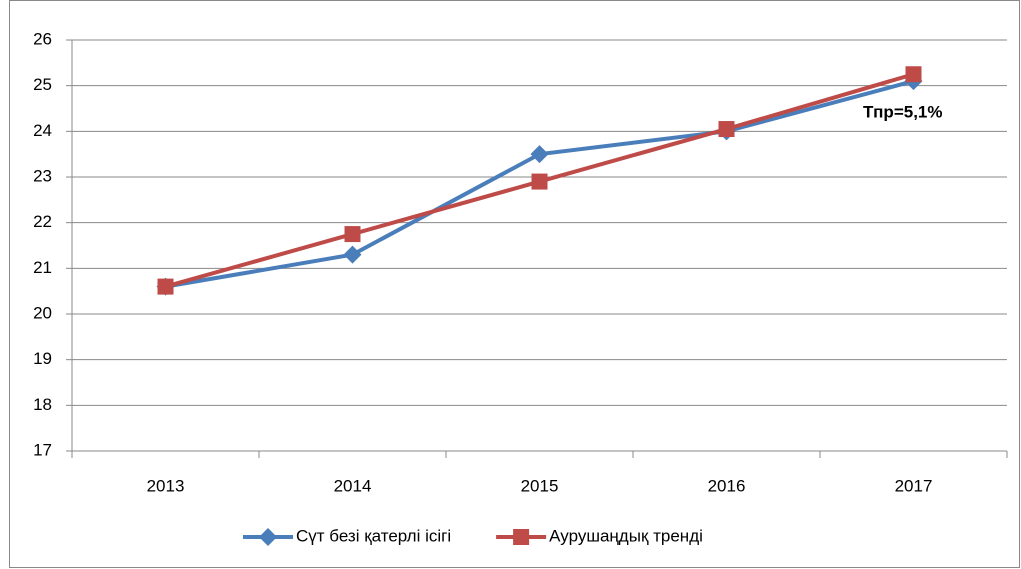  What do you see at coordinates (42, 38) in the screenshot?
I see `y-tick-label: 26` at bounding box center [42, 38].